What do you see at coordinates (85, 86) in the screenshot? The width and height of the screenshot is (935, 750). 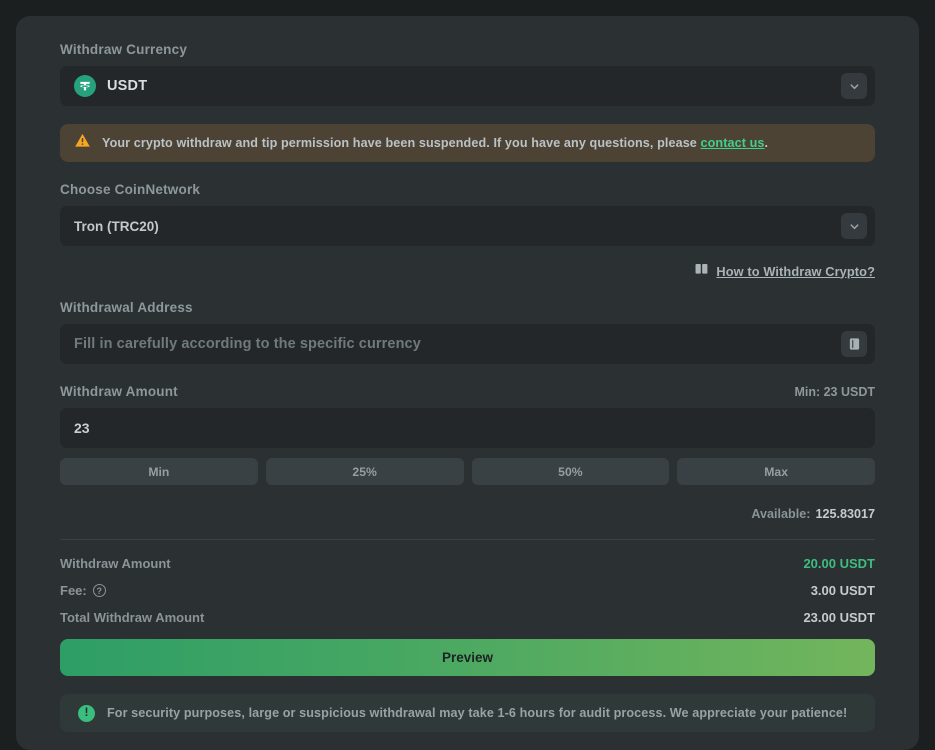 I see `usdt-tether-icon` at bounding box center [85, 86].